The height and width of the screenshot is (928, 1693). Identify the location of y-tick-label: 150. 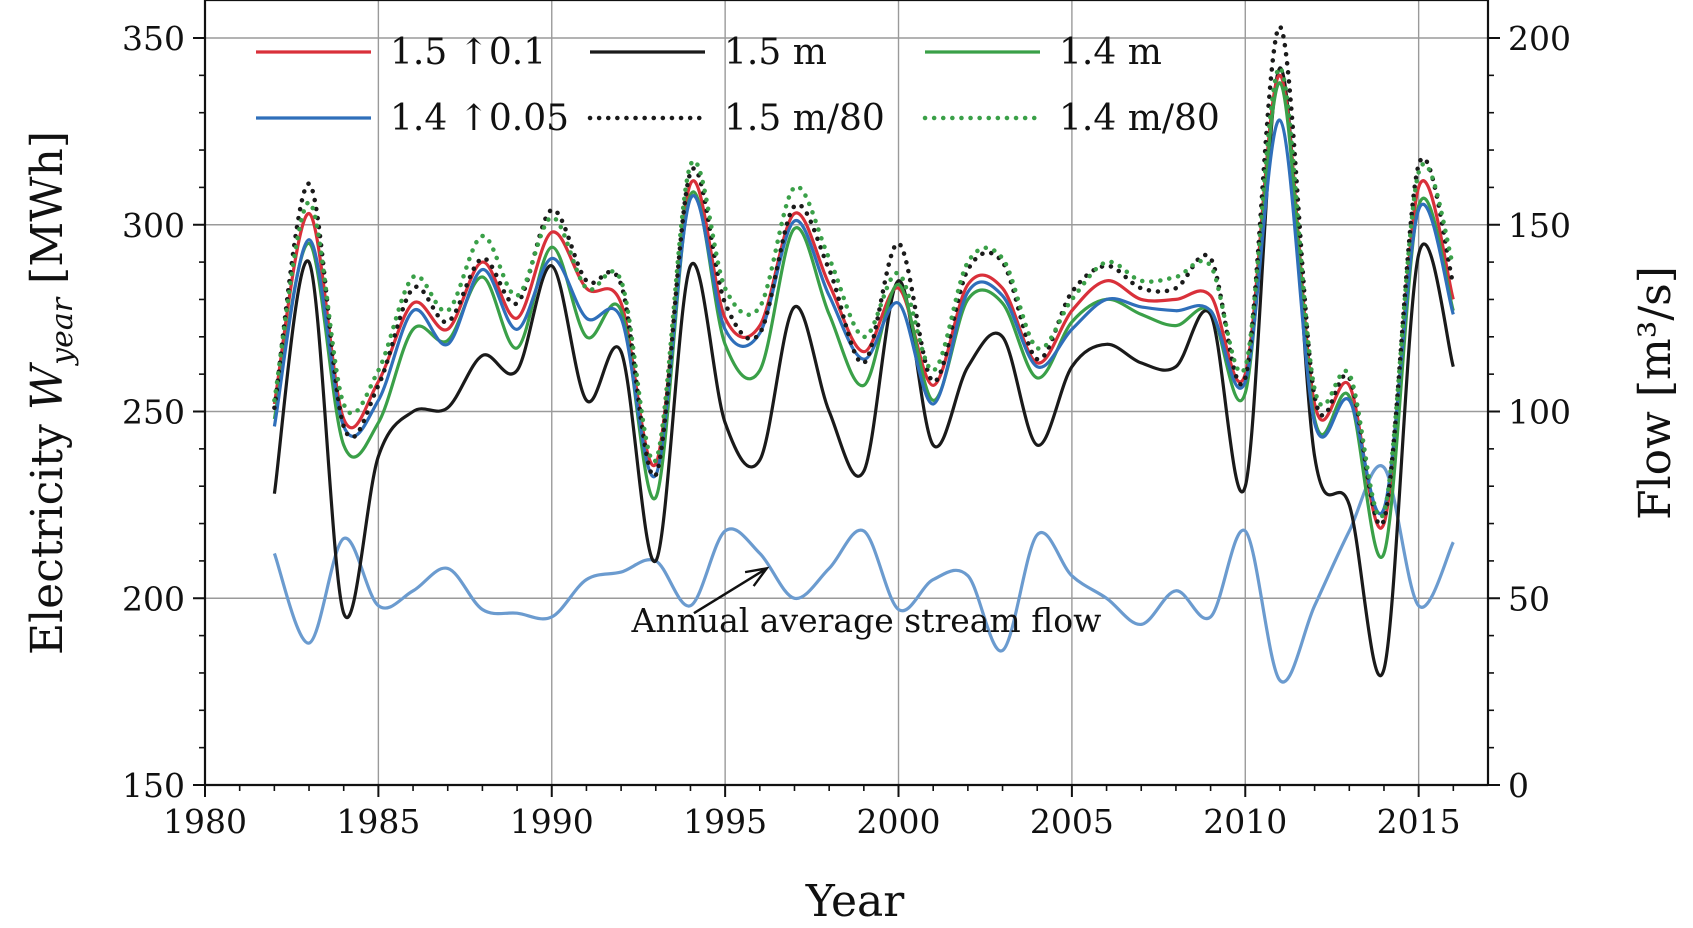
(153, 785).